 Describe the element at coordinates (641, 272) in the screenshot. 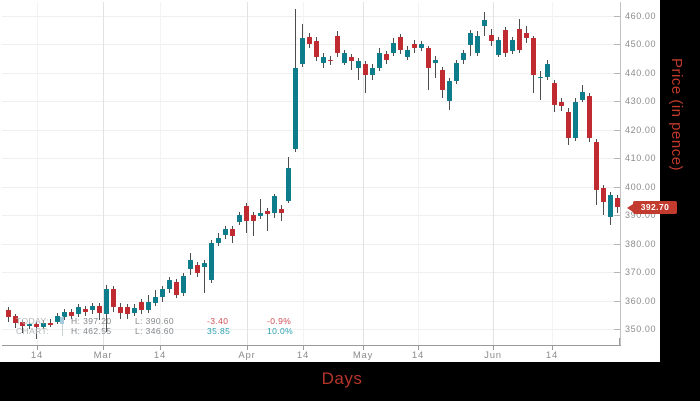

I see `y-axis-tick-label: 370.00` at that location.